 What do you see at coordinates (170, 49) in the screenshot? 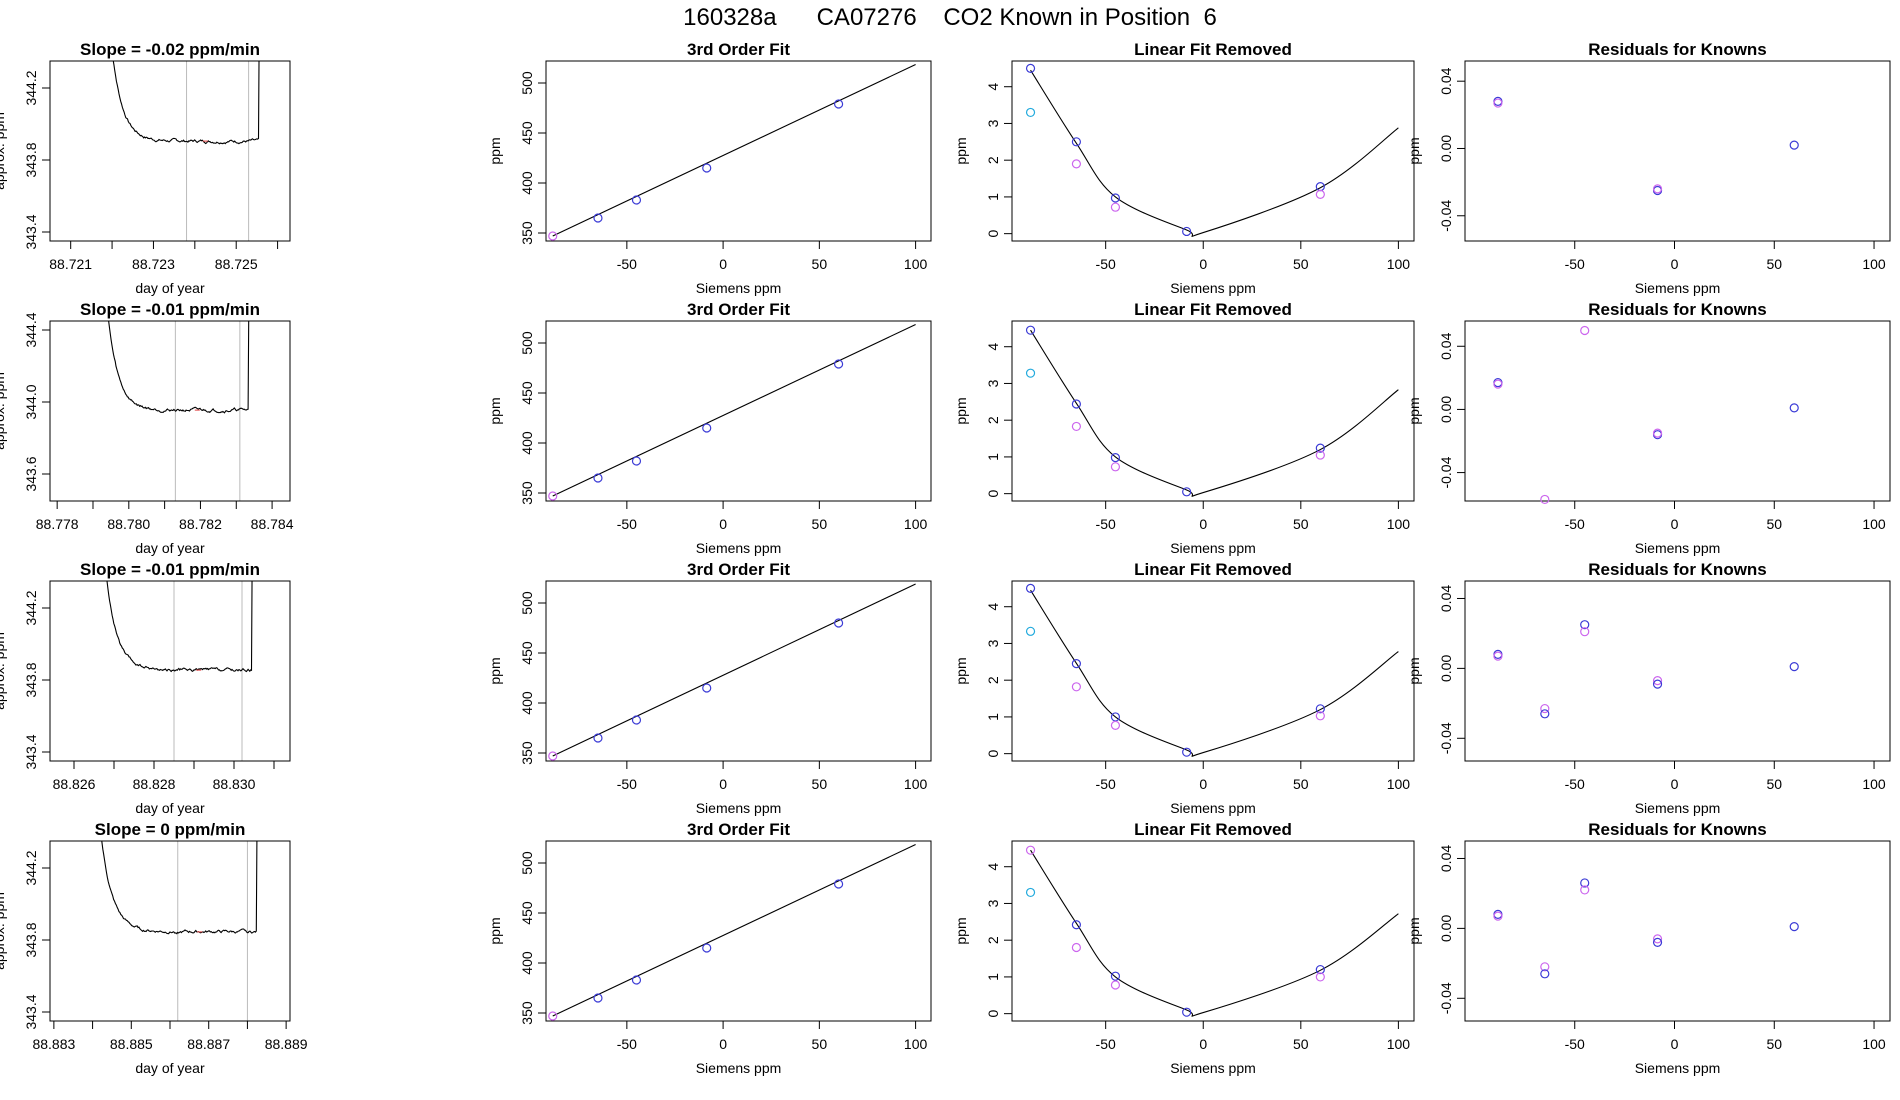
I see `plot-title: Slope = -0.02 ppm/min` at bounding box center [170, 49].